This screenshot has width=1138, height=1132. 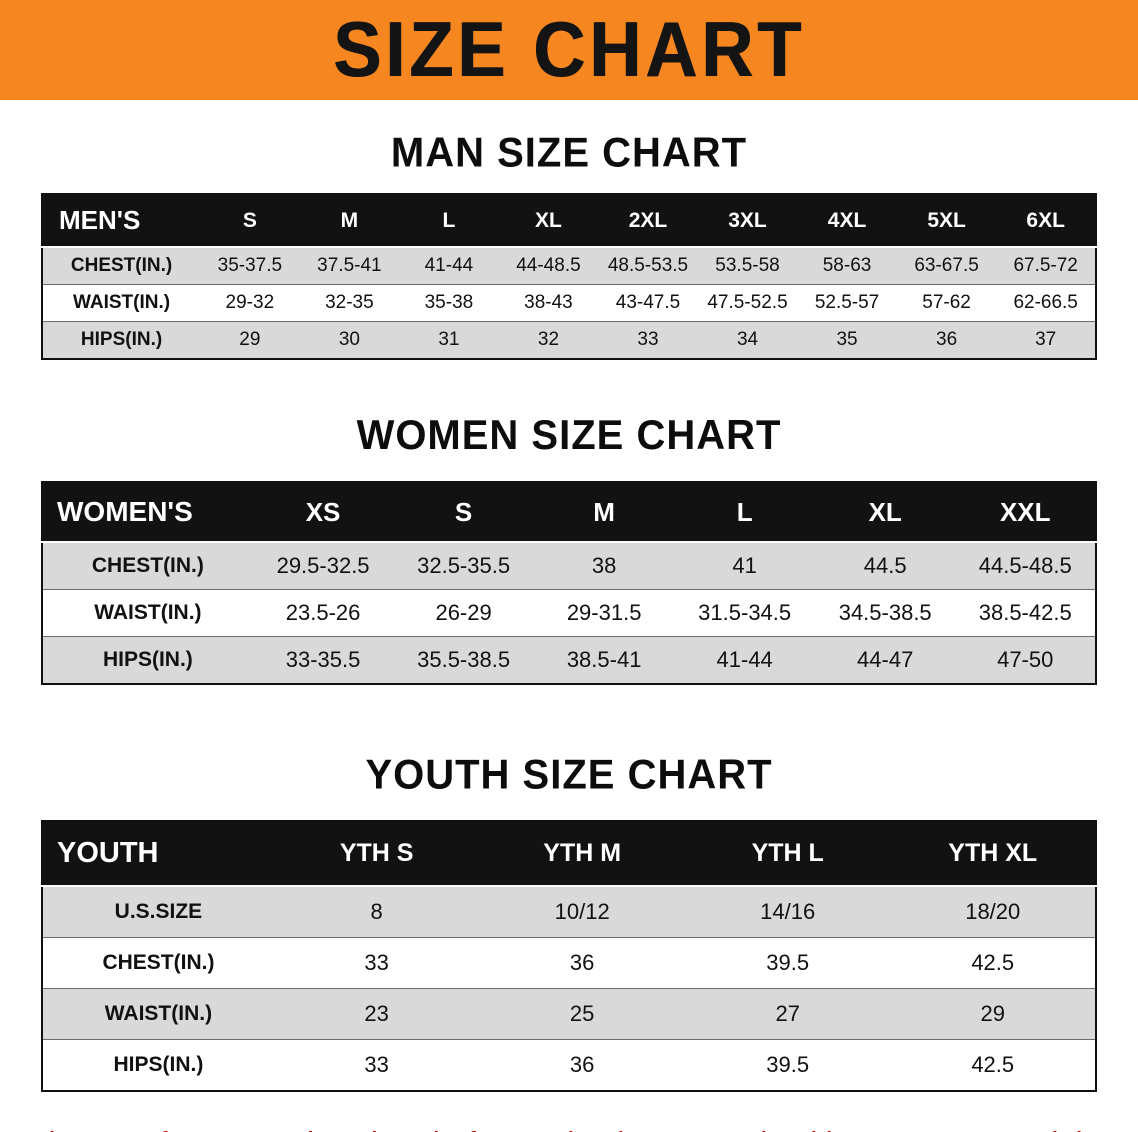 What do you see at coordinates (993, 912) in the screenshot?
I see `size-value-cell: 18/20` at bounding box center [993, 912].